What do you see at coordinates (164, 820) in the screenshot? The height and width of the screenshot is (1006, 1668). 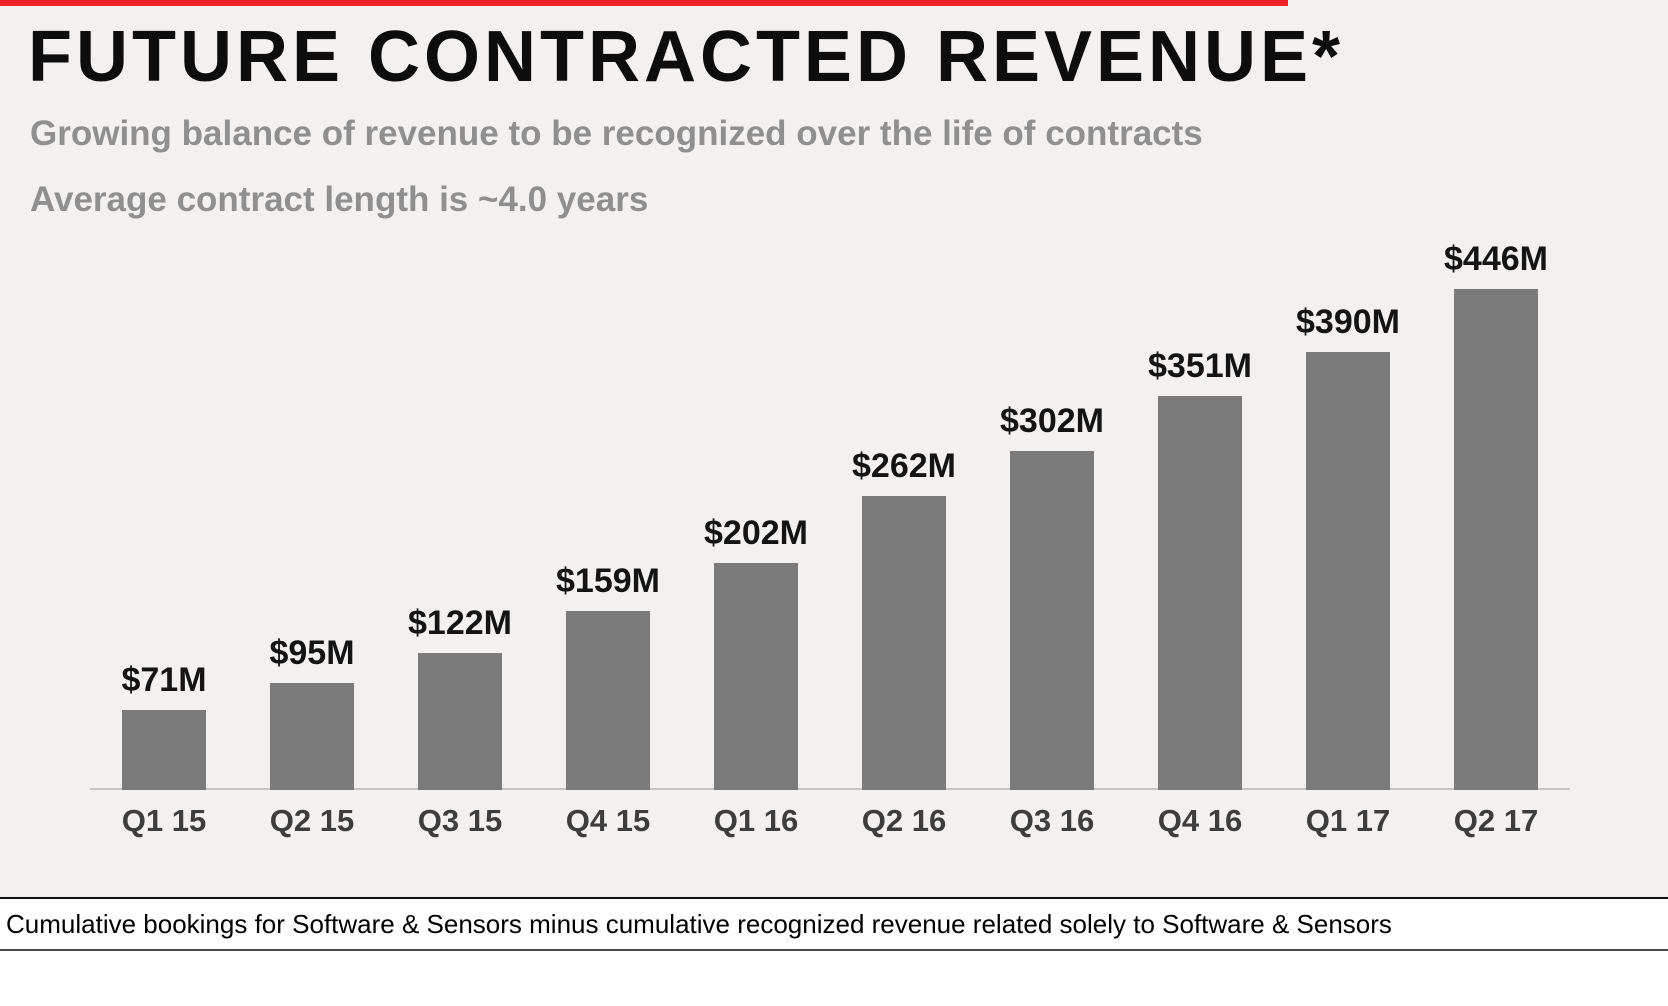 I see `x-axis-tick-label: Q1 15` at bounding box center [164, 820].